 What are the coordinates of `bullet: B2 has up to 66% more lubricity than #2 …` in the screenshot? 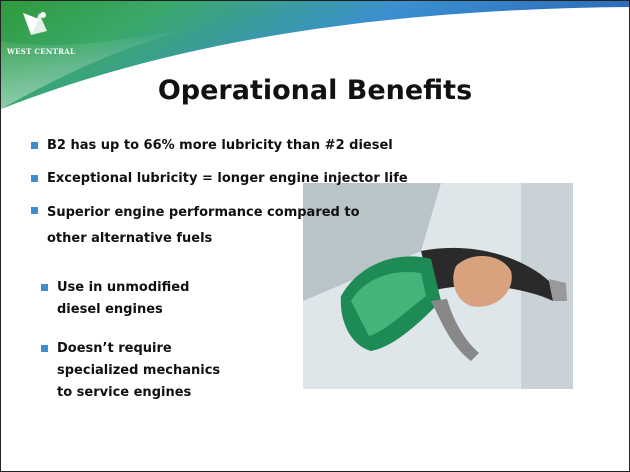 It's located at (220, 145).